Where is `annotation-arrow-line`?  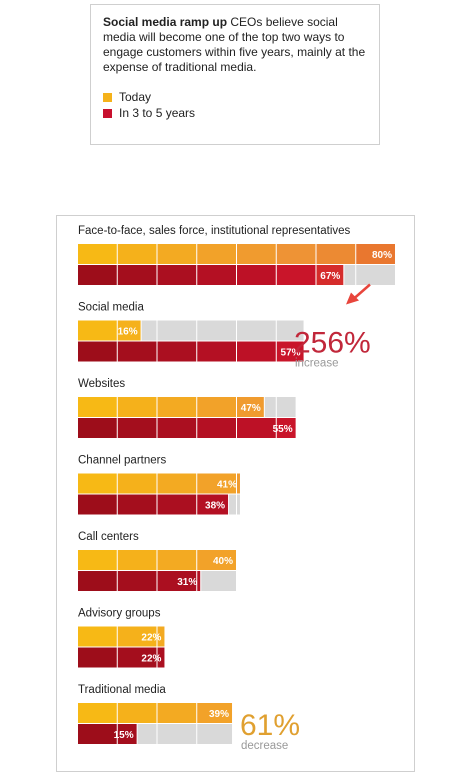
annotation-arrow-line is located at coordinates (362, 291).